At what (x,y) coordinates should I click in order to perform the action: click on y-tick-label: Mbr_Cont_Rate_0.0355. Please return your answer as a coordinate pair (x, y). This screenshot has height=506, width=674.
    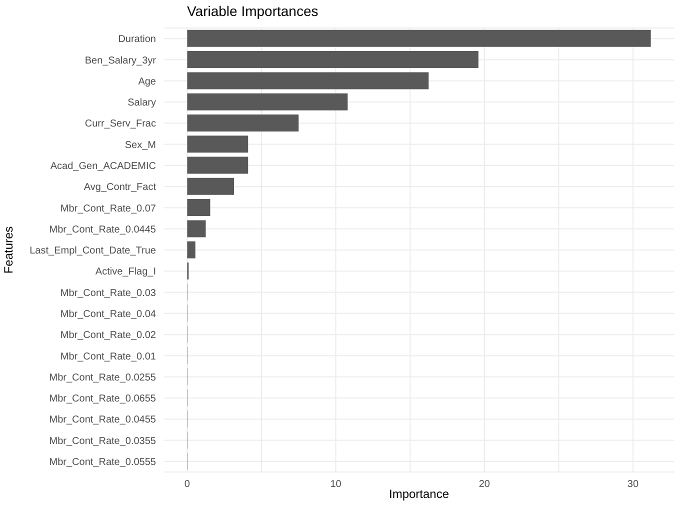
    Looking at the image, I should click on (102, 441).